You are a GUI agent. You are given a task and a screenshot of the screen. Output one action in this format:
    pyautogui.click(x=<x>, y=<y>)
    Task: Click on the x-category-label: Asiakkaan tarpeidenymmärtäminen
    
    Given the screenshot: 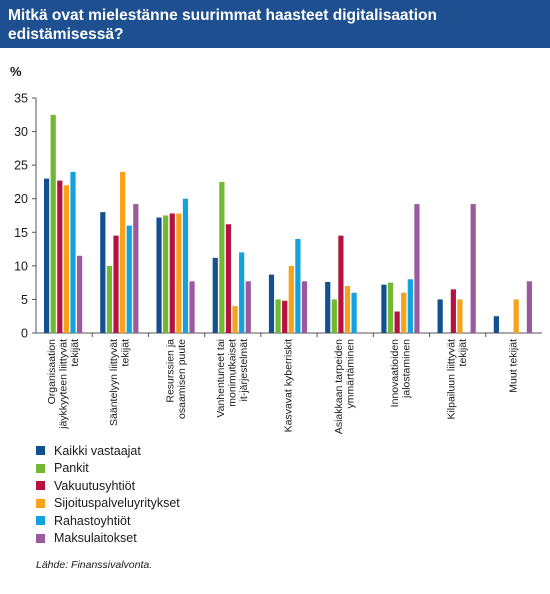 What is the action you would take?
    pyautogui.click(x=345, y=386)
    